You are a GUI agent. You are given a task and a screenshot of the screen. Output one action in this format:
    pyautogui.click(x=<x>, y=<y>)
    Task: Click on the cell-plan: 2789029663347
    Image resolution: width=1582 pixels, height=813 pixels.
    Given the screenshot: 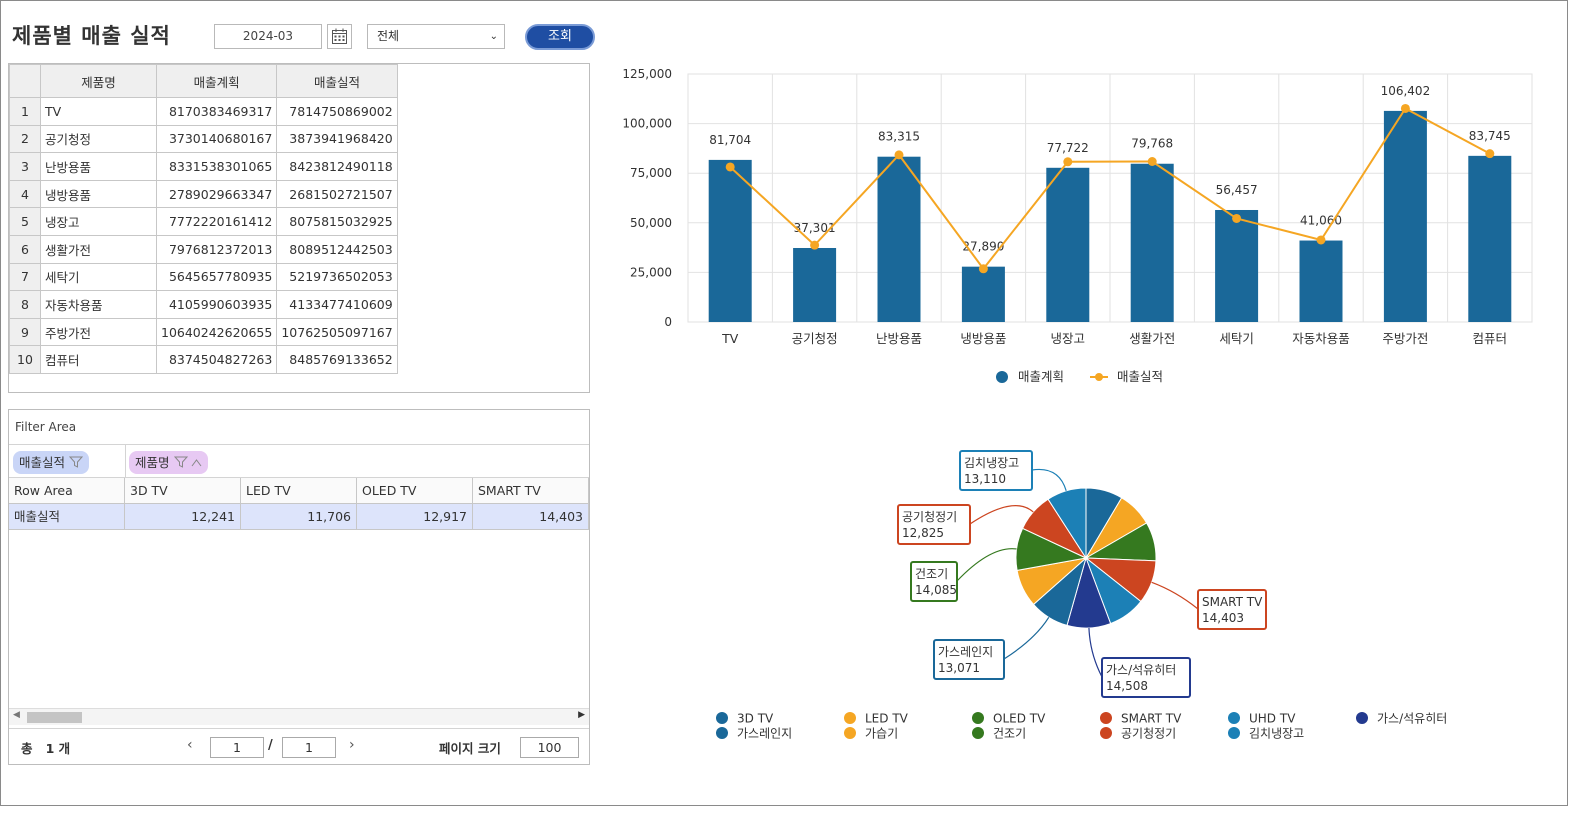 What is the action you would take?
    pyautogui.click(x=216, y=194)
    